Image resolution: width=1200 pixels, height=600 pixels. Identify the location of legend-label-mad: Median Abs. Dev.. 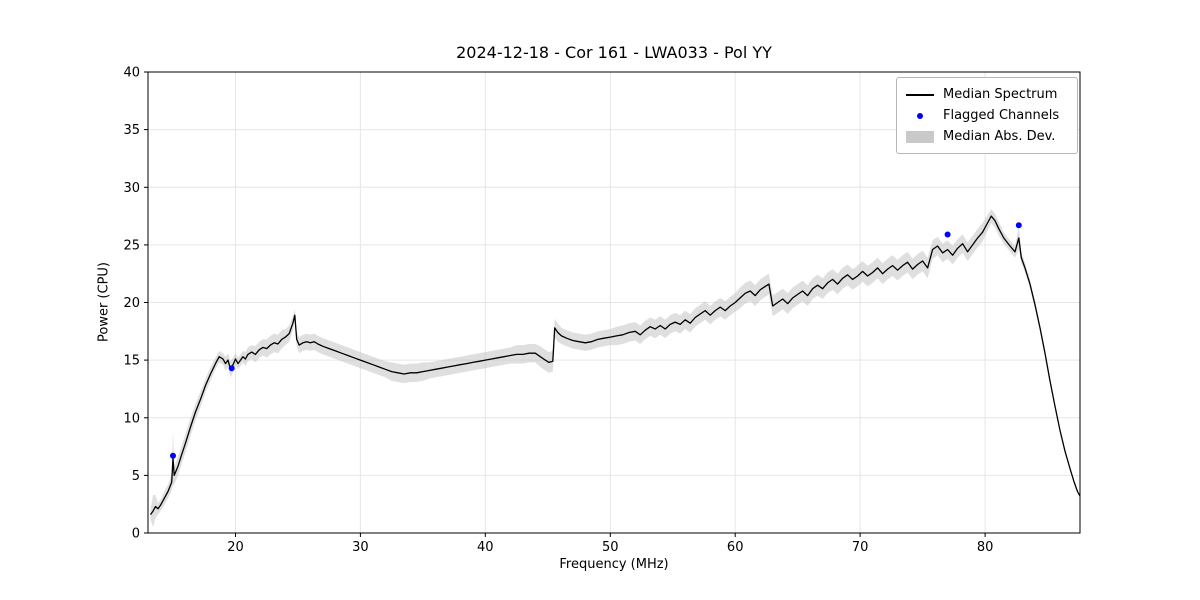
(999, 136).